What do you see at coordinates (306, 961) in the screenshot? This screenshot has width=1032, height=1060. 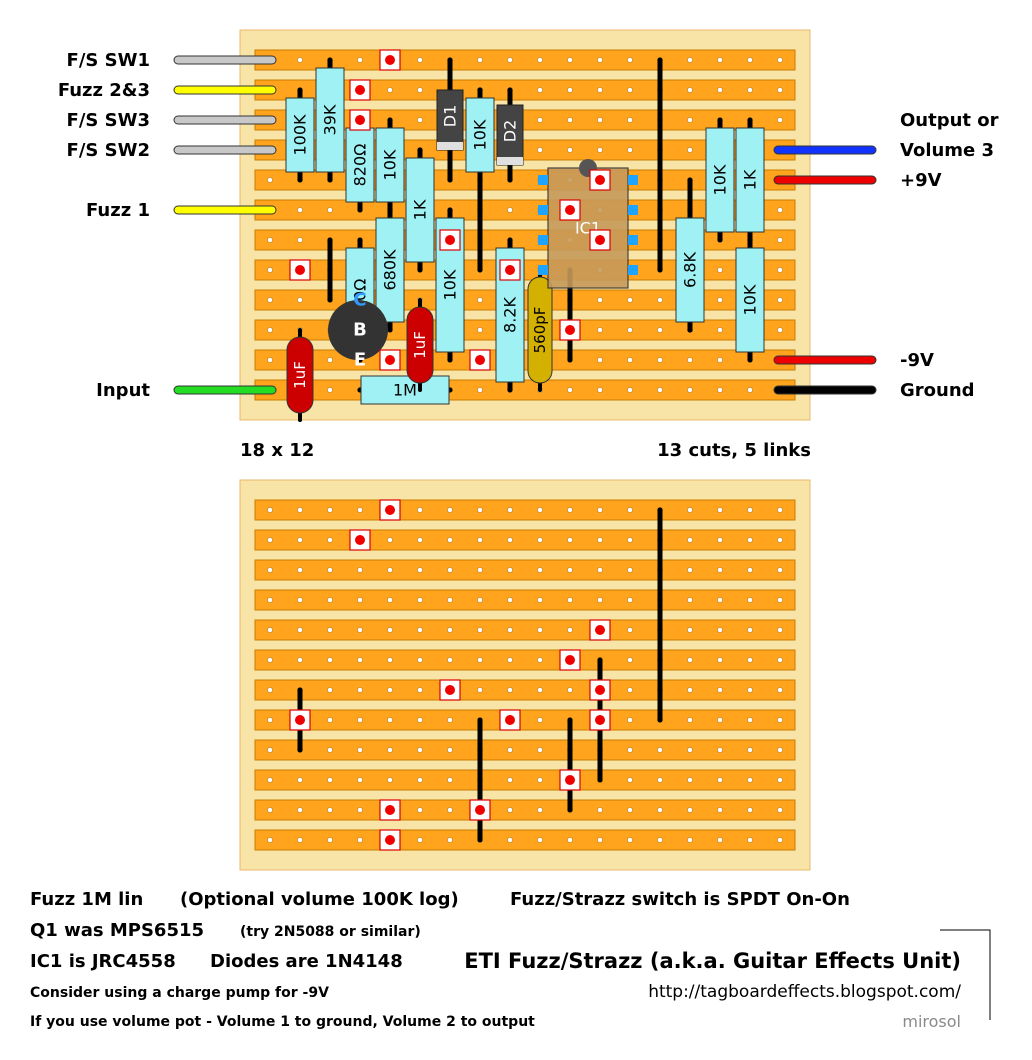 I see `note-diodes: Diodes are 1N4148` at bounding box center [306, 961].